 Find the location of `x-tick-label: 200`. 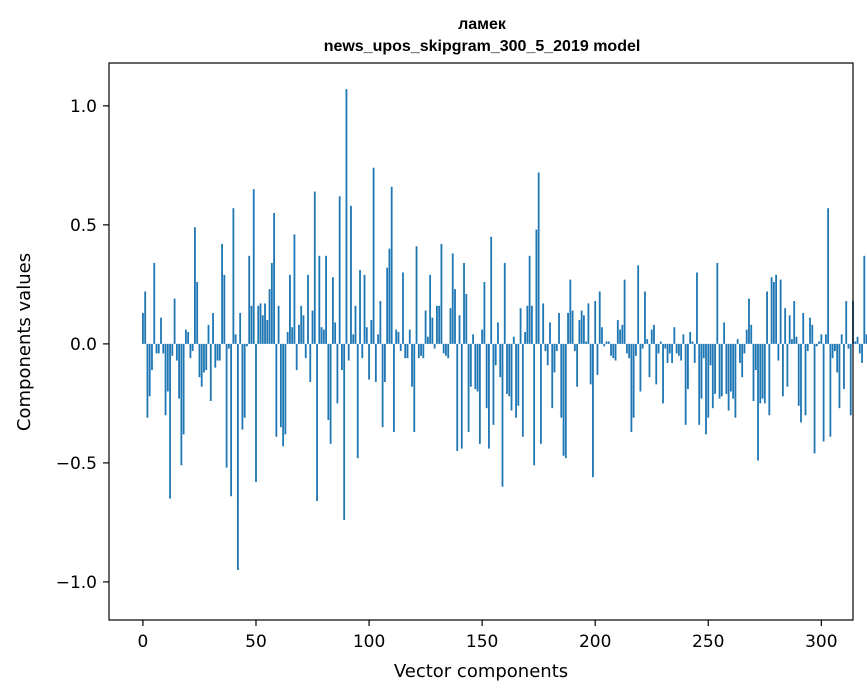

x-tick-label: 200 is located at coordinates (595, 642).